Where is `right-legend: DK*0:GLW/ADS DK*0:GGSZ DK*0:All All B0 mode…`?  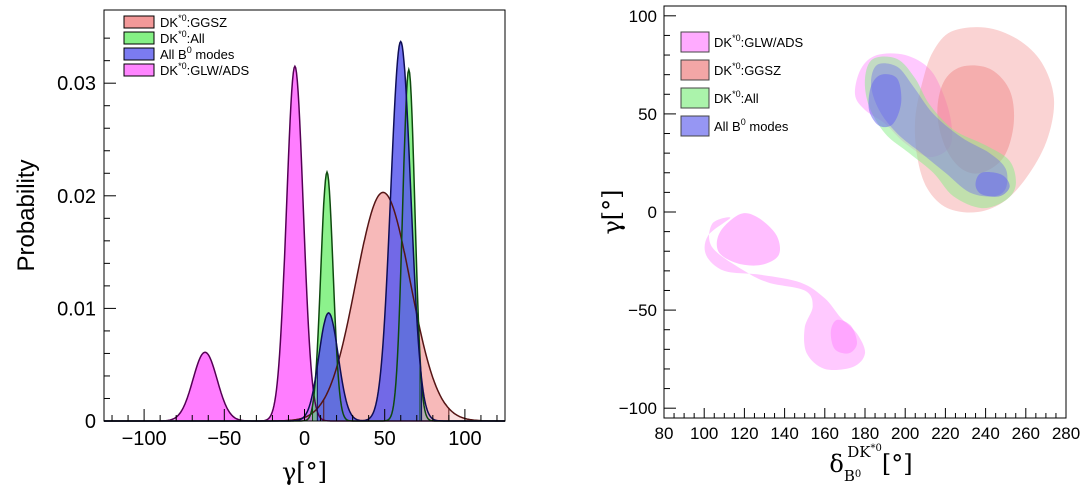 right-legend: DK*0:GLW/ADS DK*0:GGSZ DK*0:All All B0 mode… is located at coordinates (742, 84).